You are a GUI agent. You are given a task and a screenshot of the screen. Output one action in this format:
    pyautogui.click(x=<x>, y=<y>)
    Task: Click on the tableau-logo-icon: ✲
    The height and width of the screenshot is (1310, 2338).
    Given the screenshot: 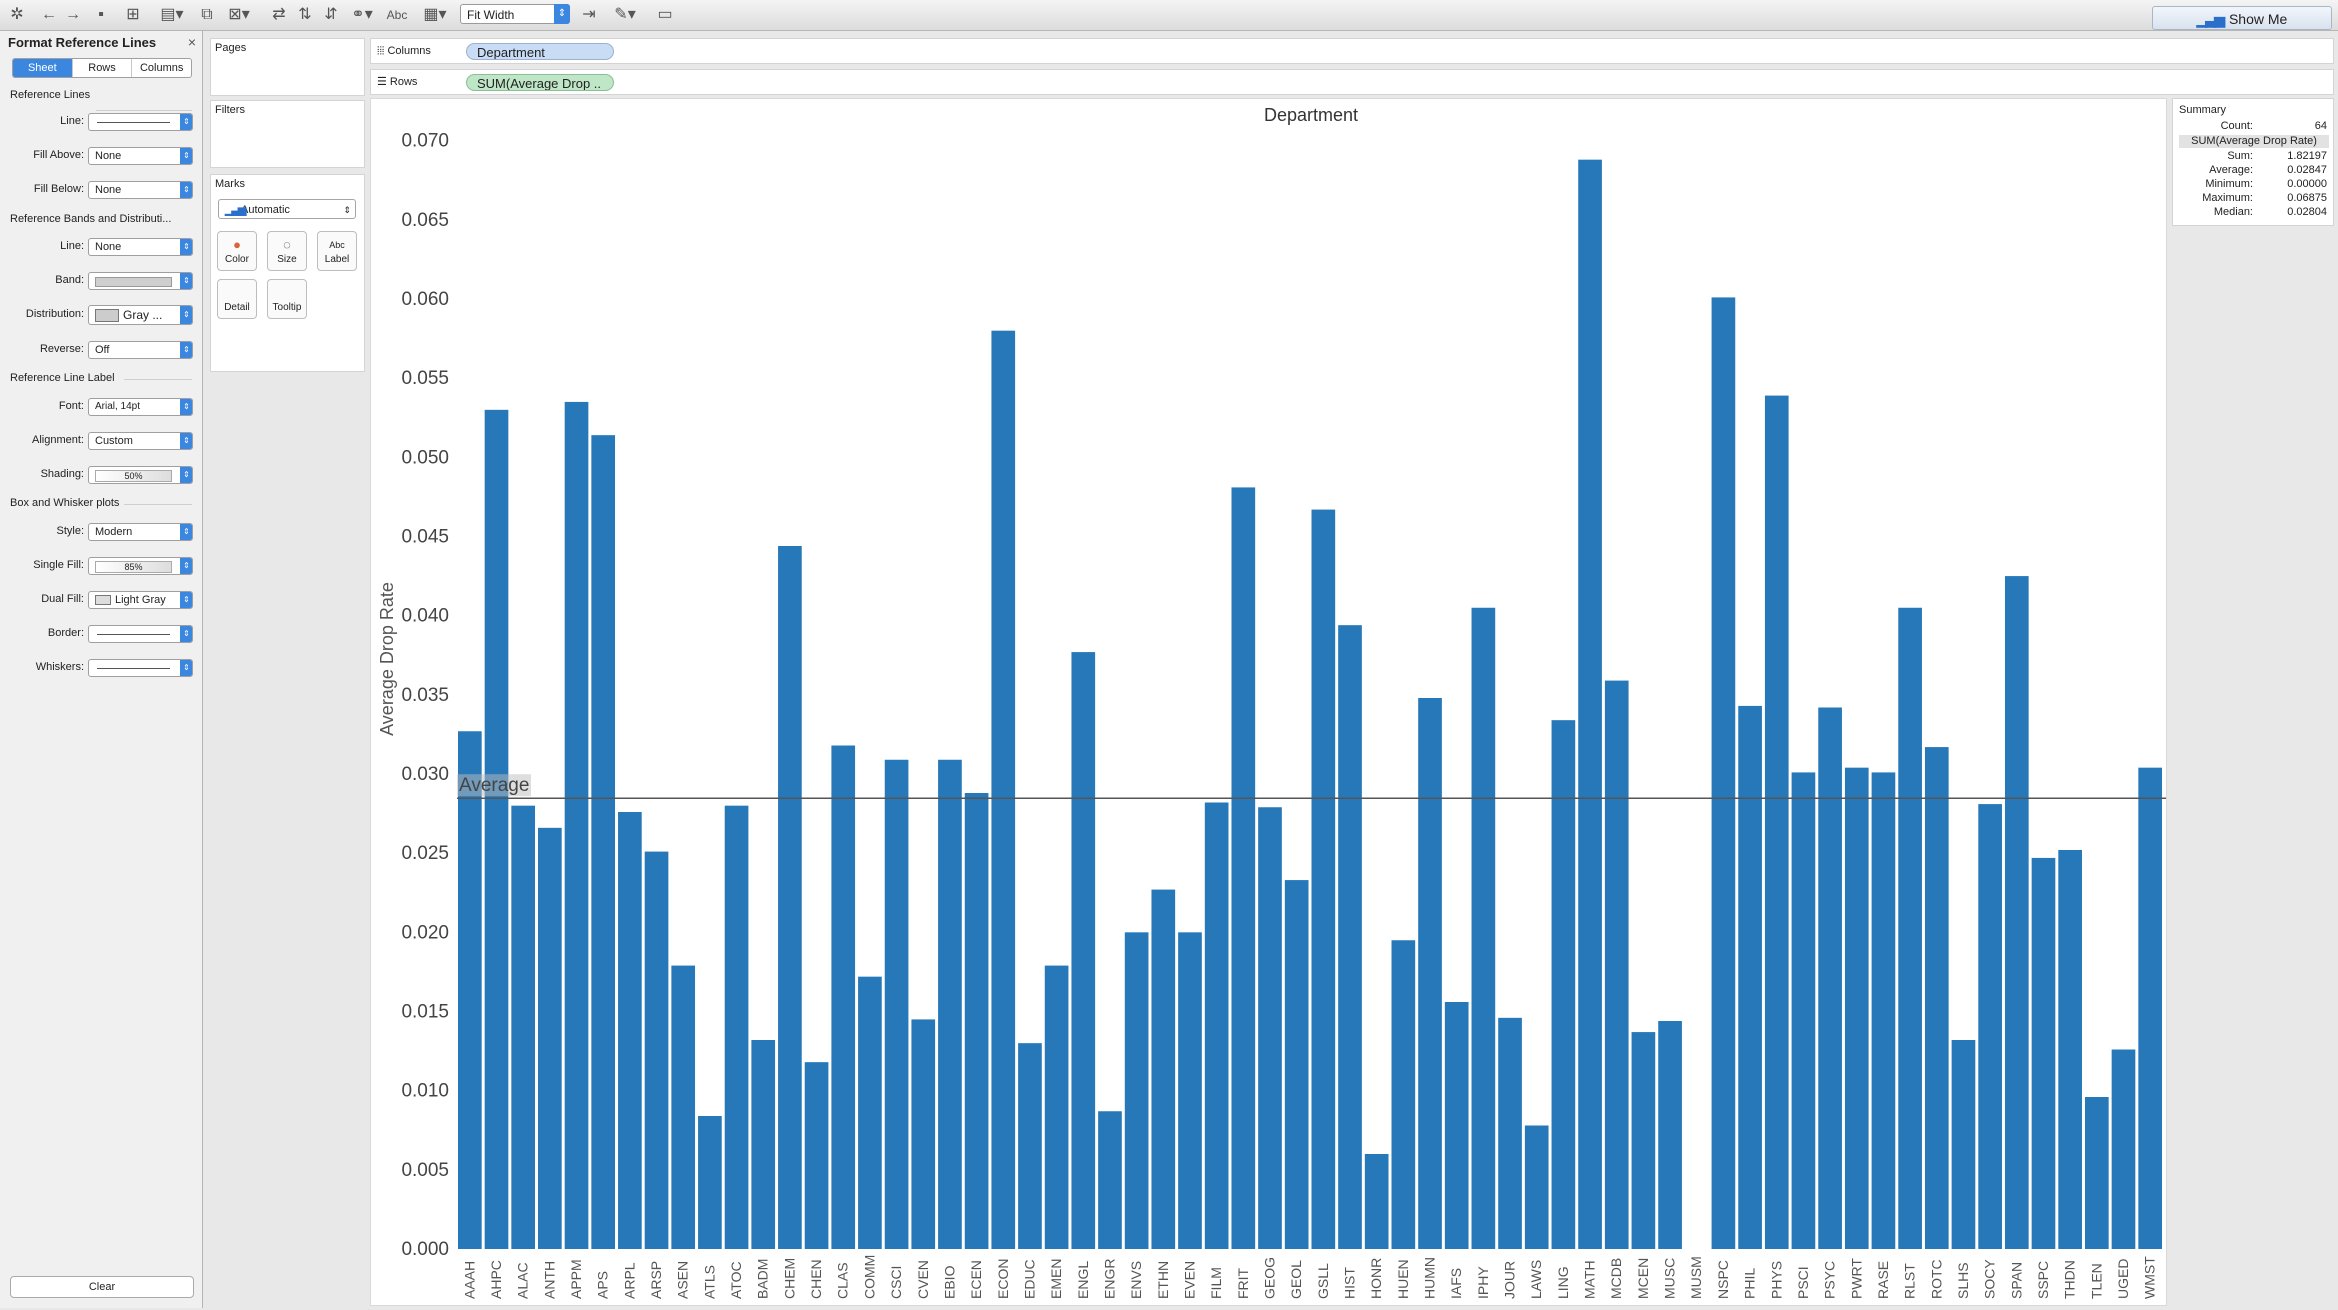 What is the action you would take?
    pyautogui.click(x=17, y=14)
    